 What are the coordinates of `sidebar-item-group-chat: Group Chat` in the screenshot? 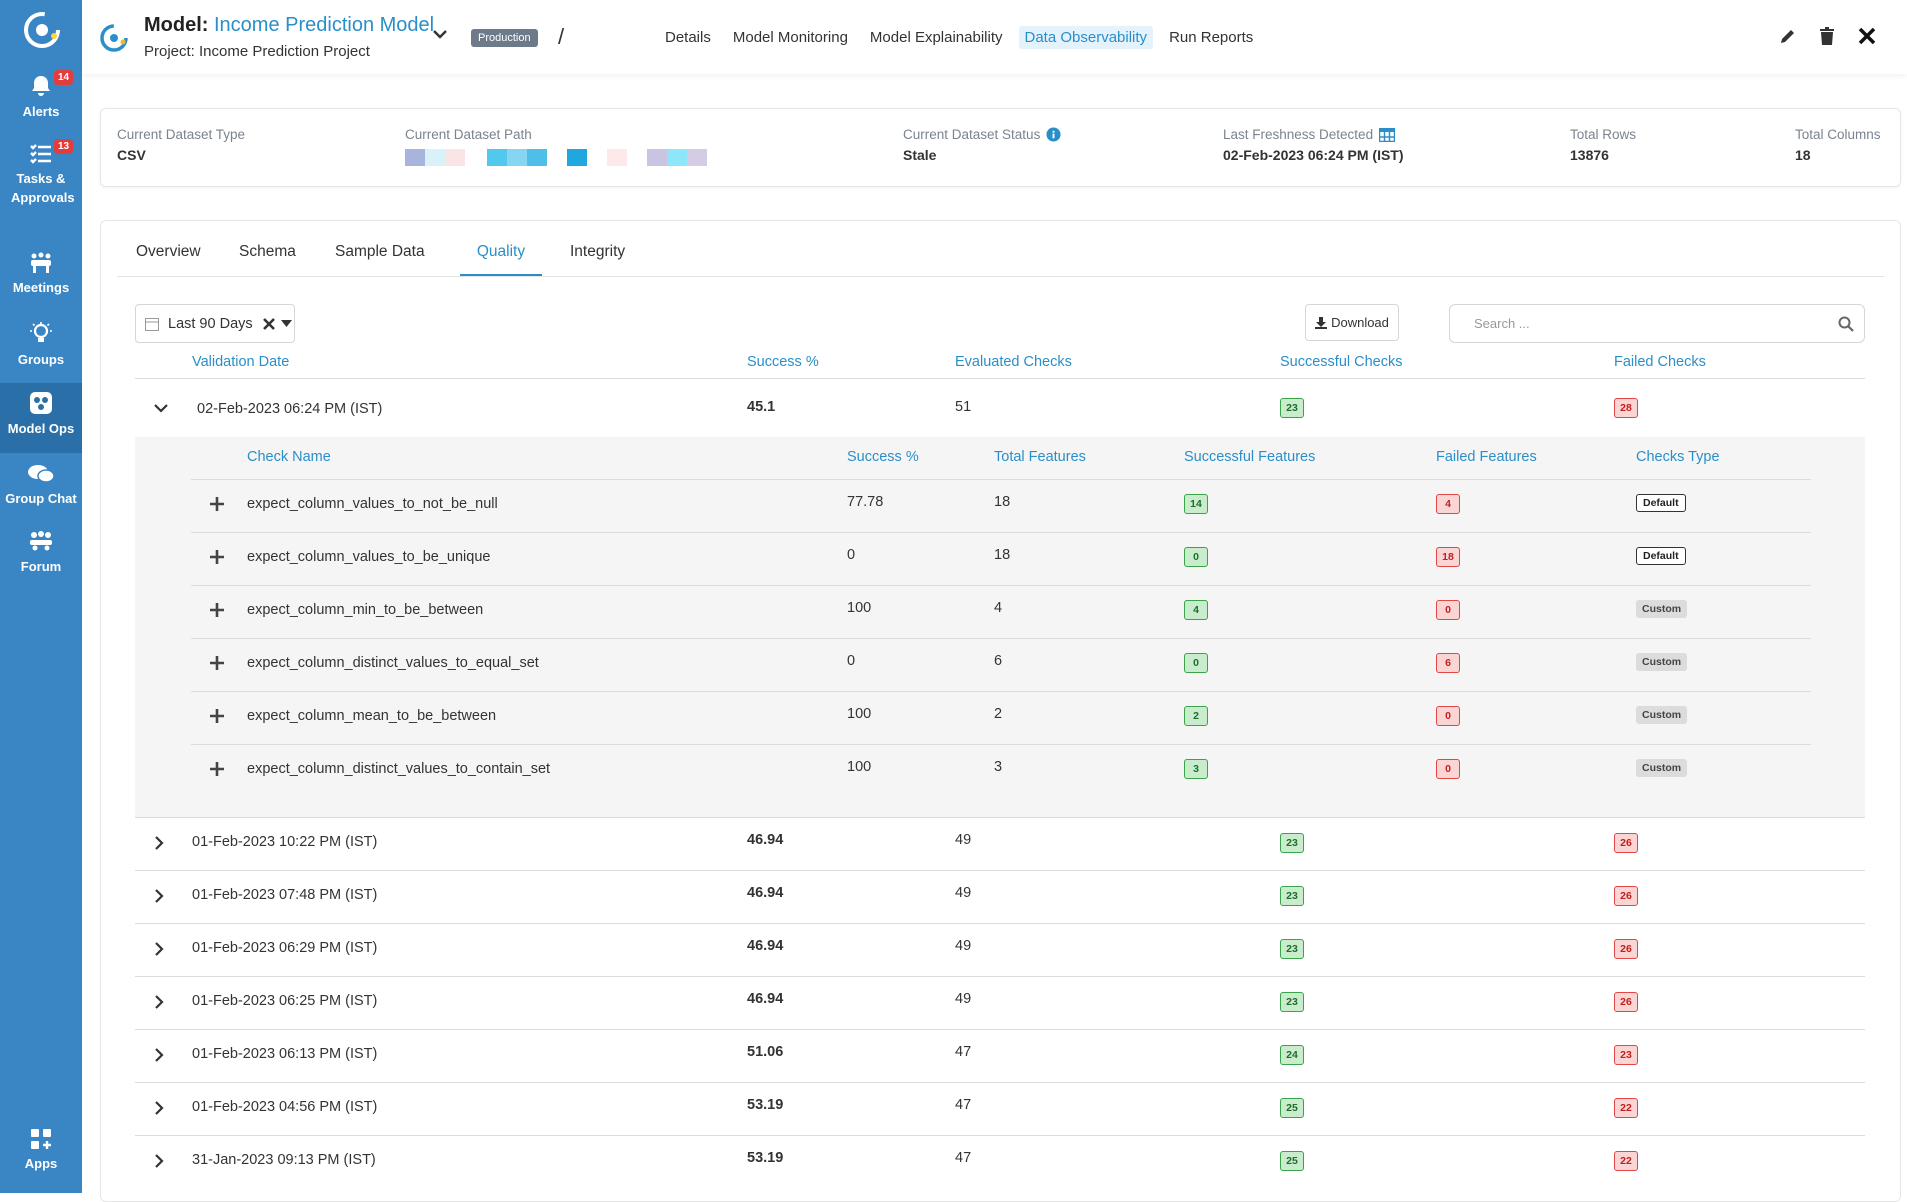 It's located at (41, 485).